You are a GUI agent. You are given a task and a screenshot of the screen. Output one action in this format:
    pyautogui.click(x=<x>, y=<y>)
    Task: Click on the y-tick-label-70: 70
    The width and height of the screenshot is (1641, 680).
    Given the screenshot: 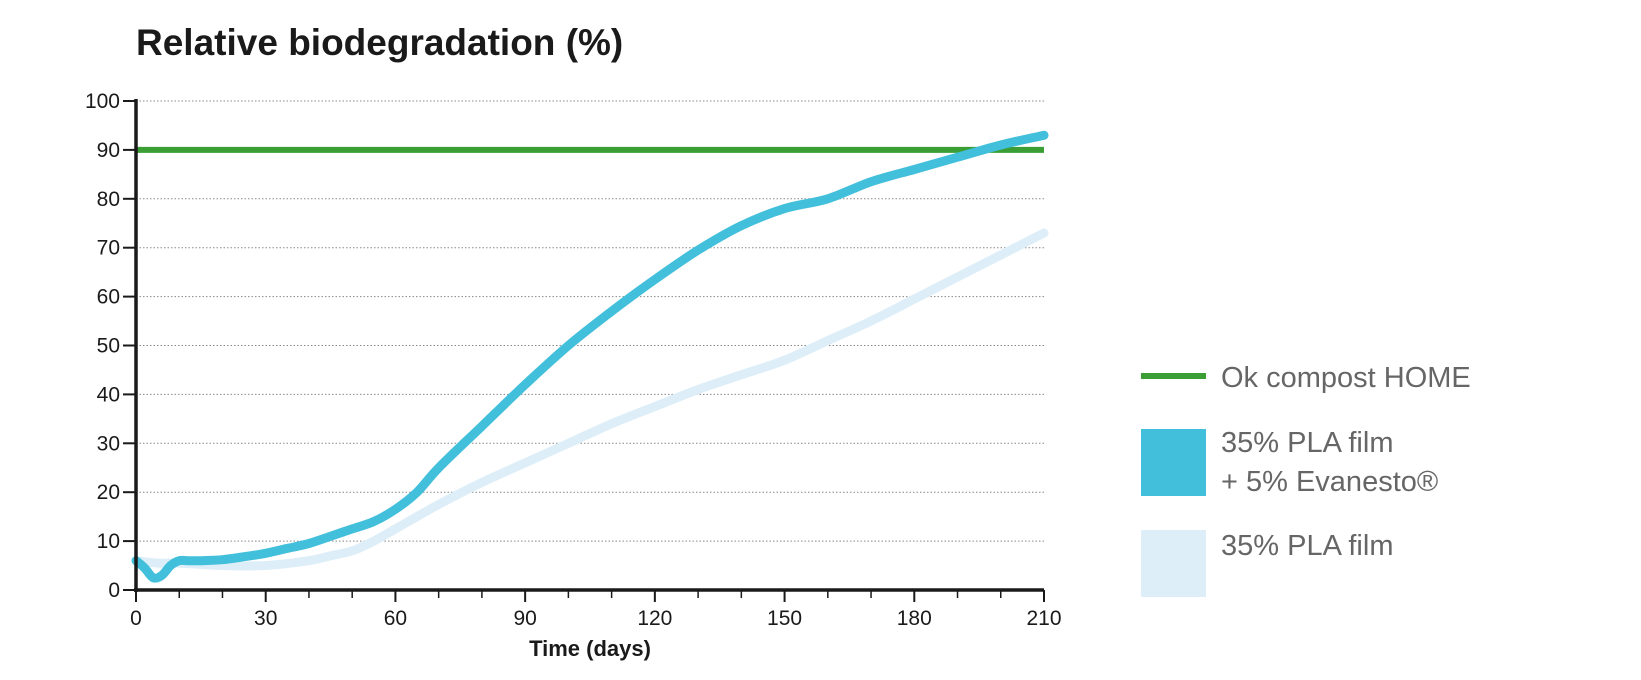 What is the action you would take?
    pyautogui.click(x=108, y=248)
    